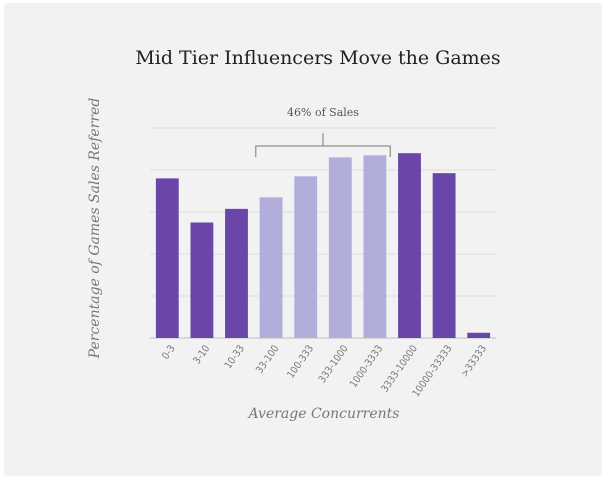 The image size is (606, 480). What do you see at coordinates (323, 145) in the screenshot?
I see `bracket-line` at bounding box center [323, 145].